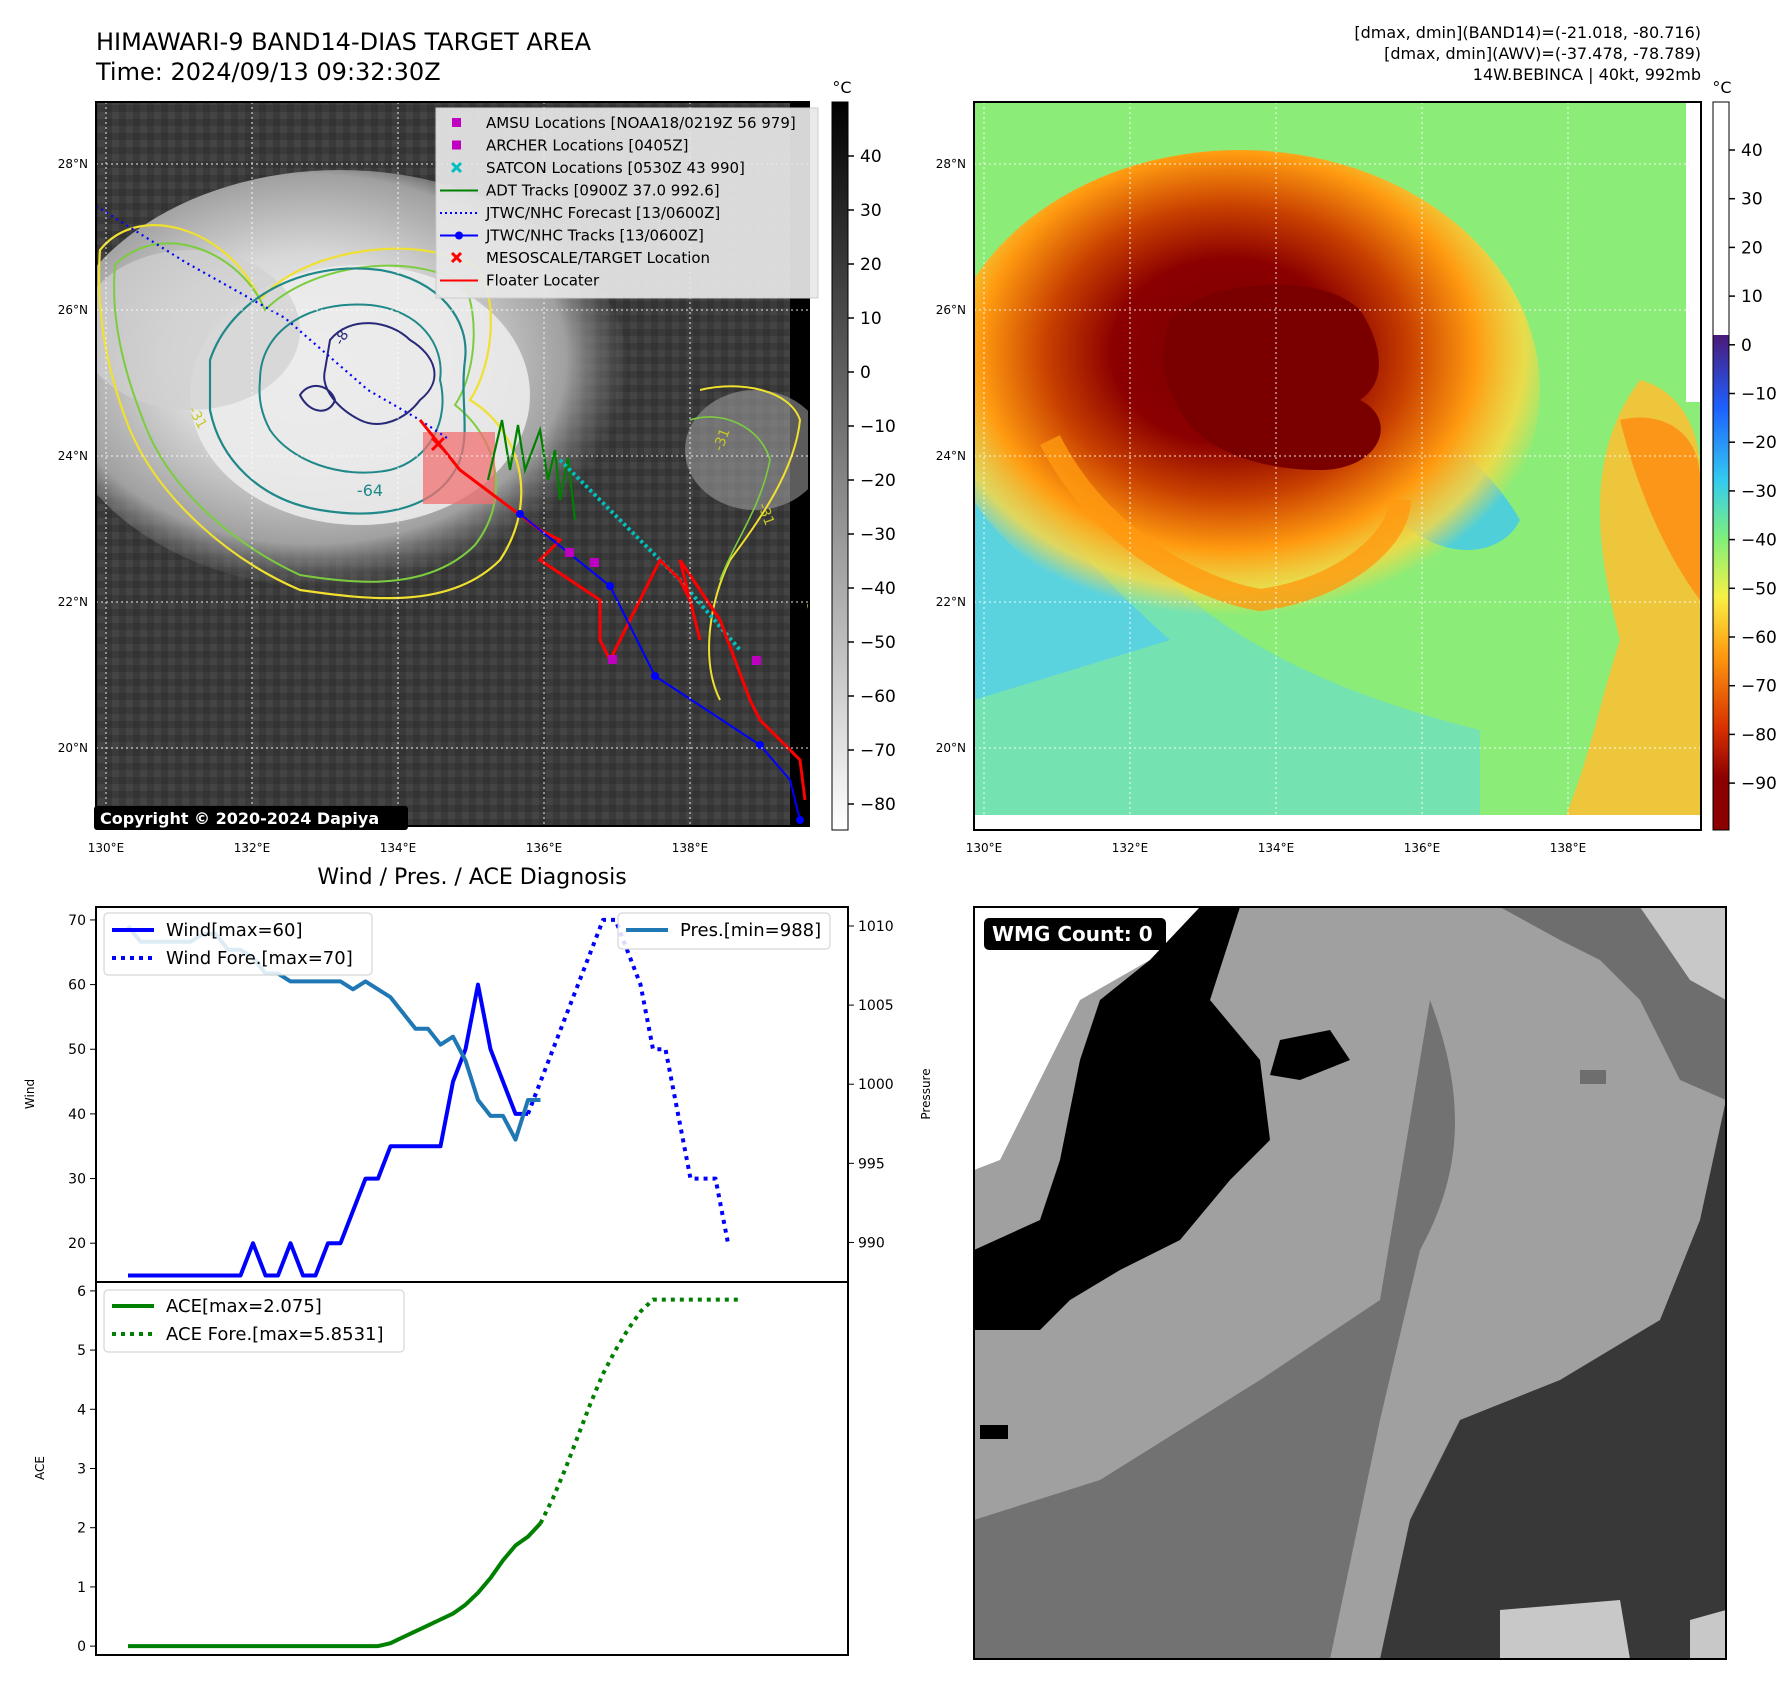 This screenshot has width=1788, height=1690. What do you see at coordinates (40, 1468) in the screenshot?
I see `ace-axis-label: ACE` at bounding box center [40, 1468].